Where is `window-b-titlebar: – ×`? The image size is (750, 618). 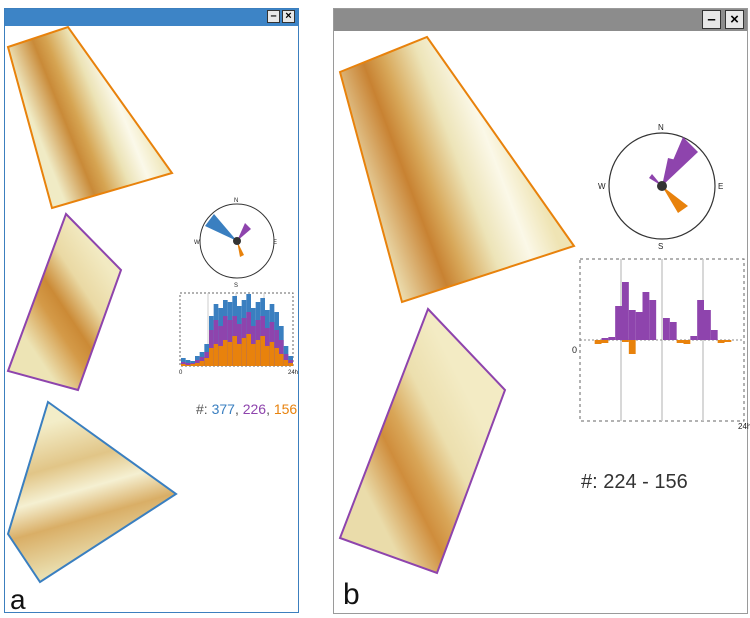
window-b-titlebar: – × is located at coordinates (540, 20).